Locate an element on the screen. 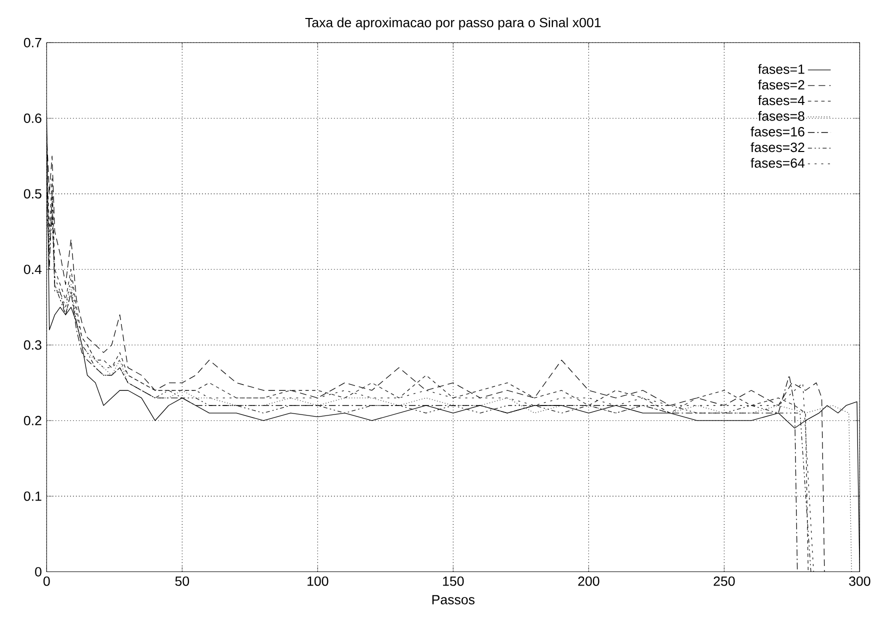  x-axis-title: Passos is located at coordinates (453, 599).